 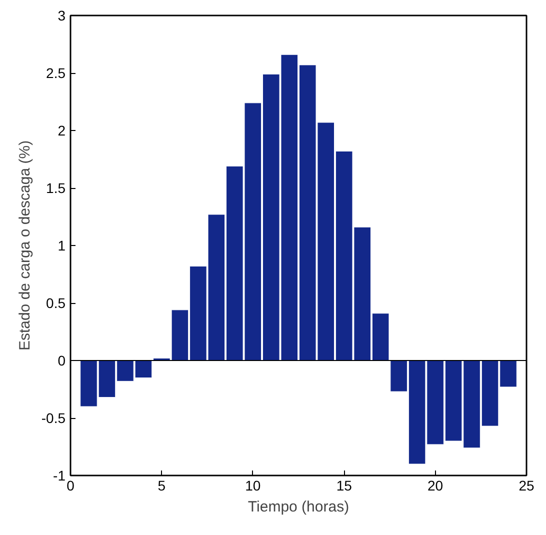 I want to click on y-tick-label: 1.5, so click(x=56, y=188).